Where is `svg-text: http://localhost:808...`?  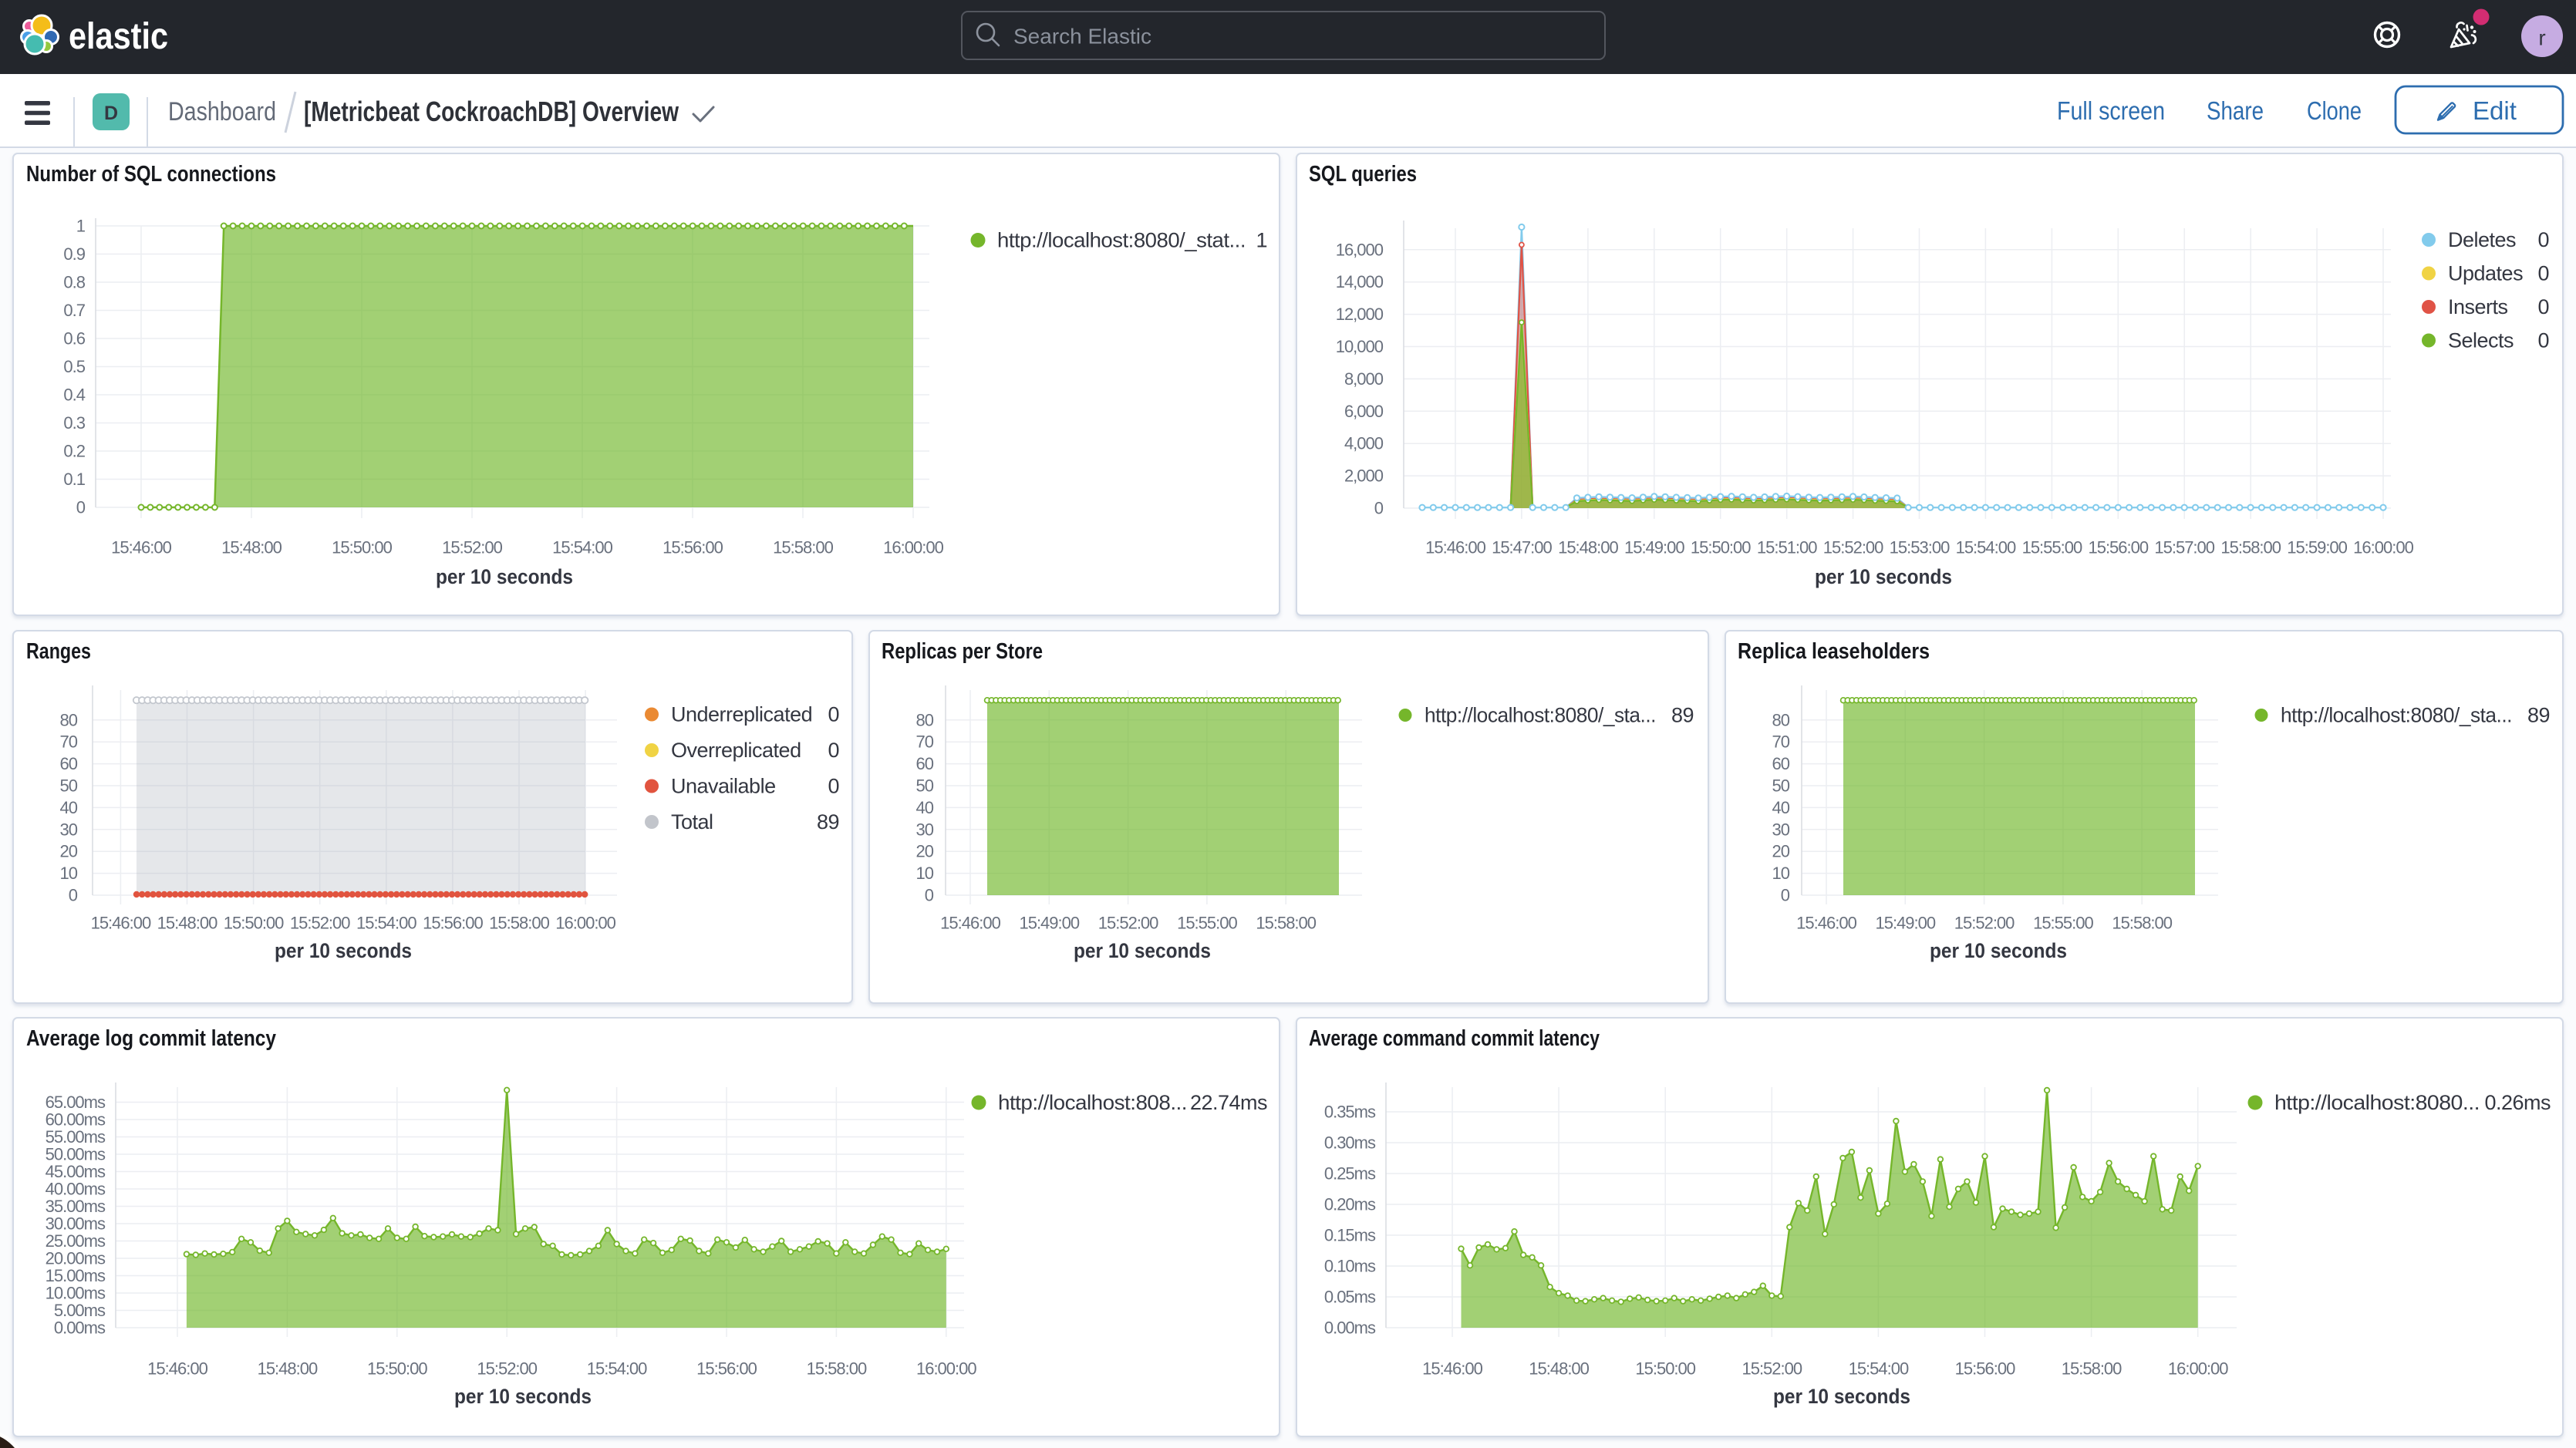 svg-text: http://localhost:808... is located at coordinates (1092, 1102).